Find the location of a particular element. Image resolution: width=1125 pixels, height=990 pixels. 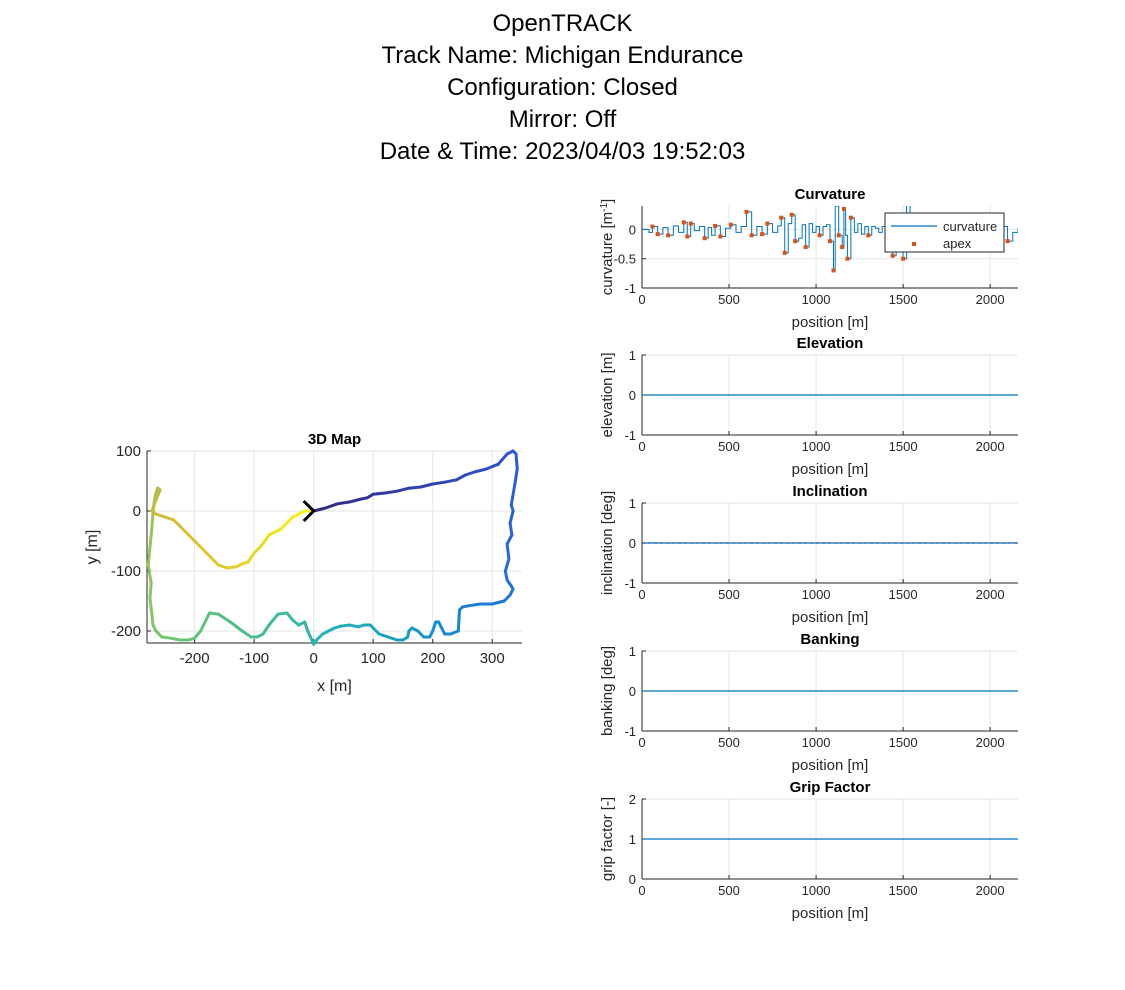

x-tick-label: 100 is located at coordinates (373, 658).